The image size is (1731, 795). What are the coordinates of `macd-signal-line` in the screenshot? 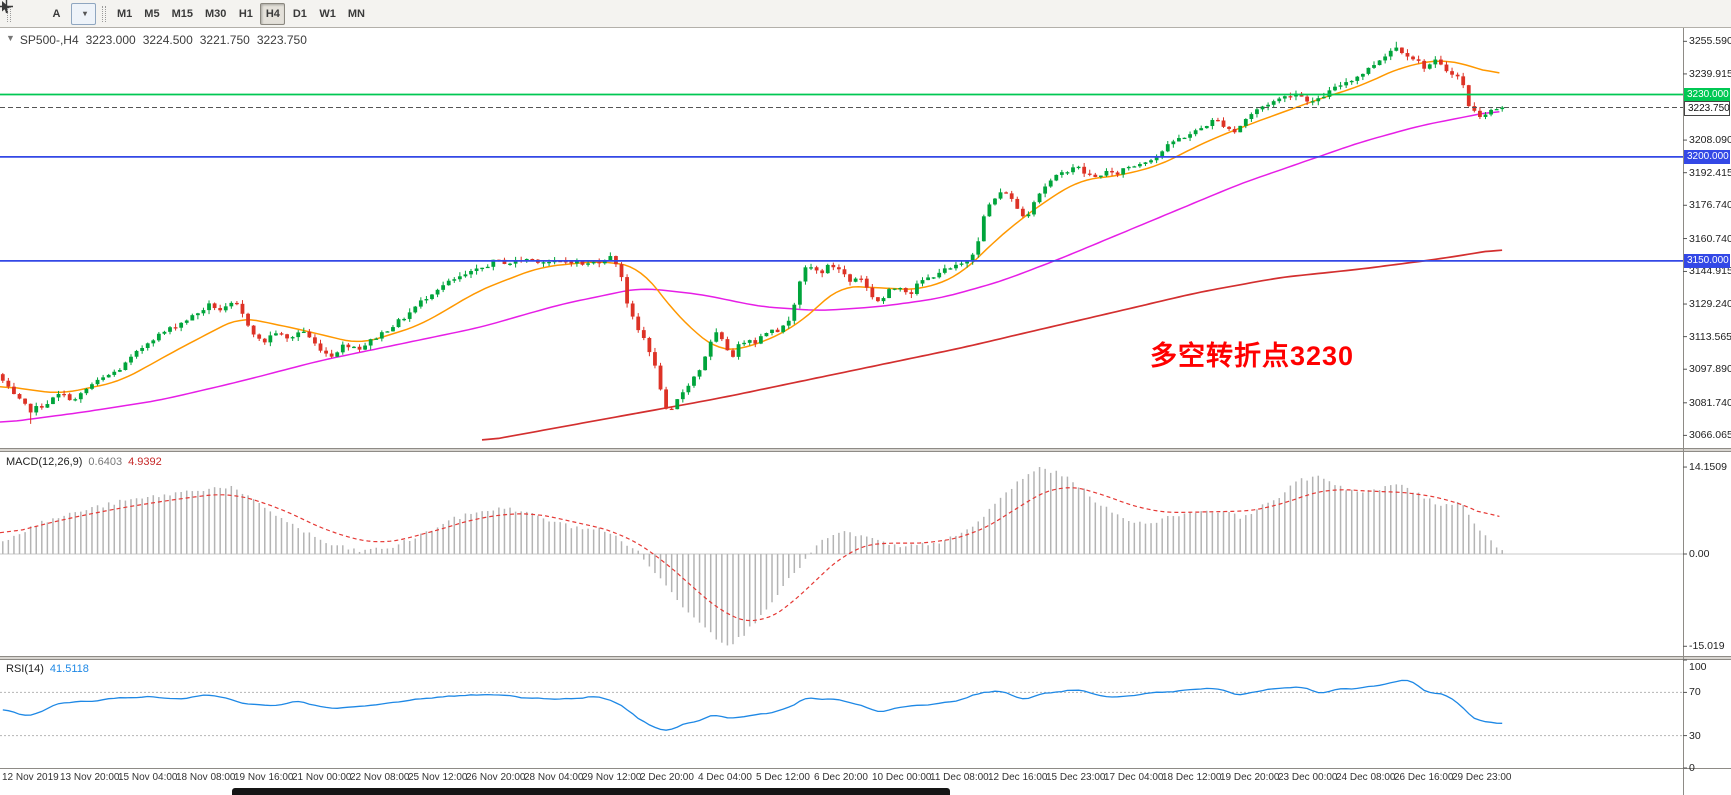 It's located at (750, 554).